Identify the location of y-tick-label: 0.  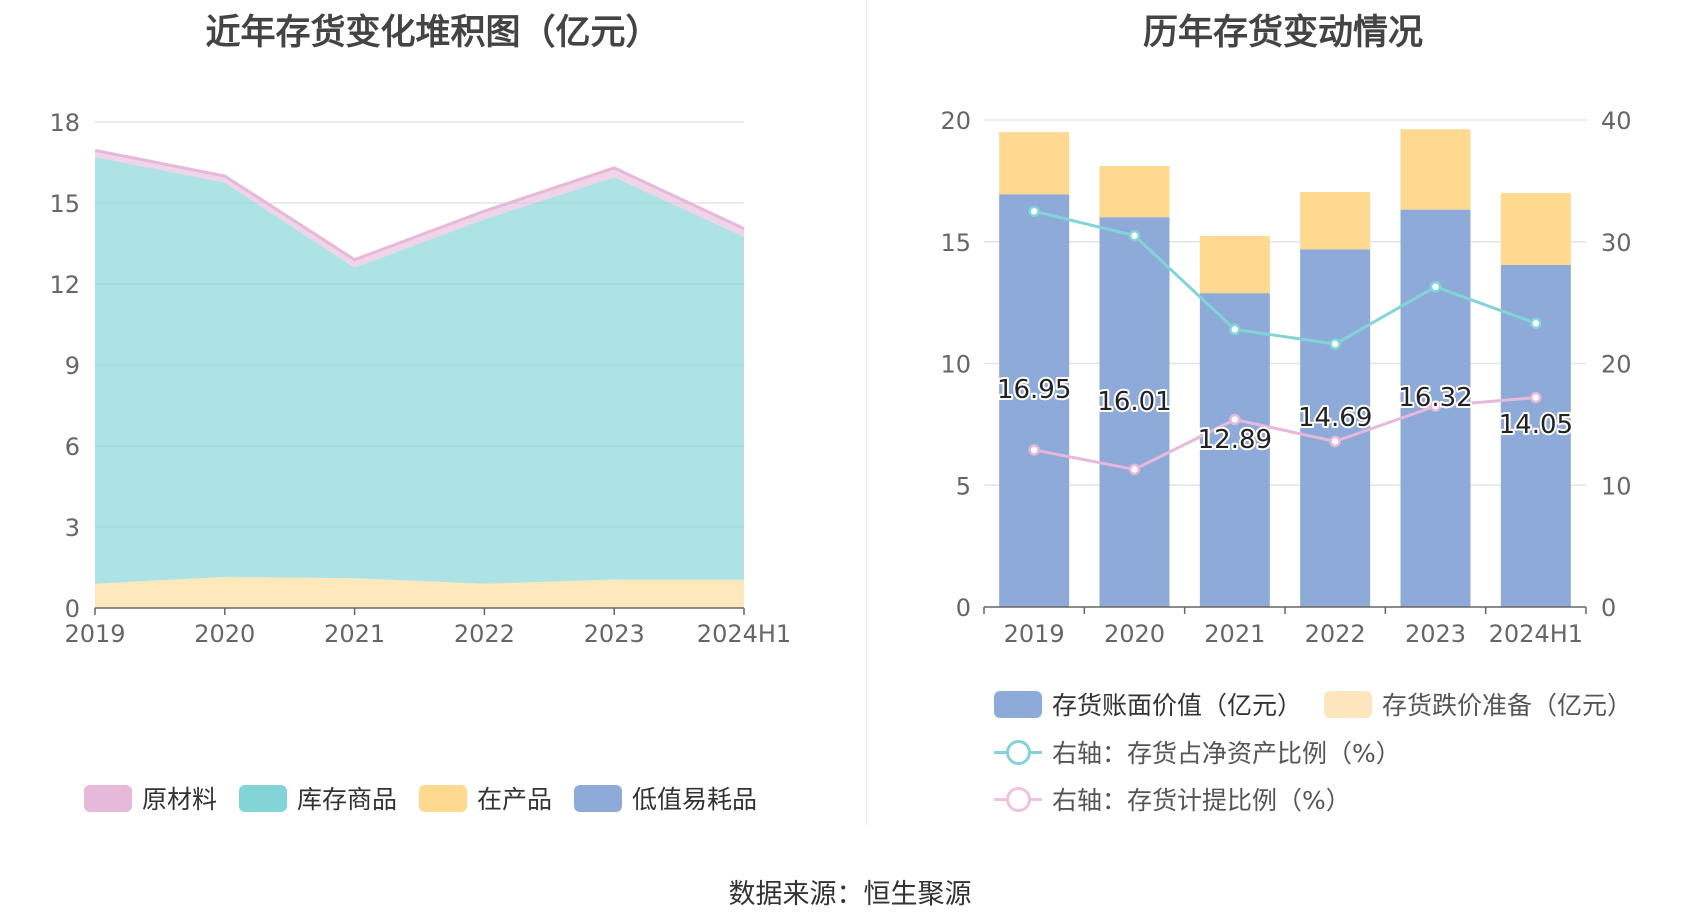
(72, 609).